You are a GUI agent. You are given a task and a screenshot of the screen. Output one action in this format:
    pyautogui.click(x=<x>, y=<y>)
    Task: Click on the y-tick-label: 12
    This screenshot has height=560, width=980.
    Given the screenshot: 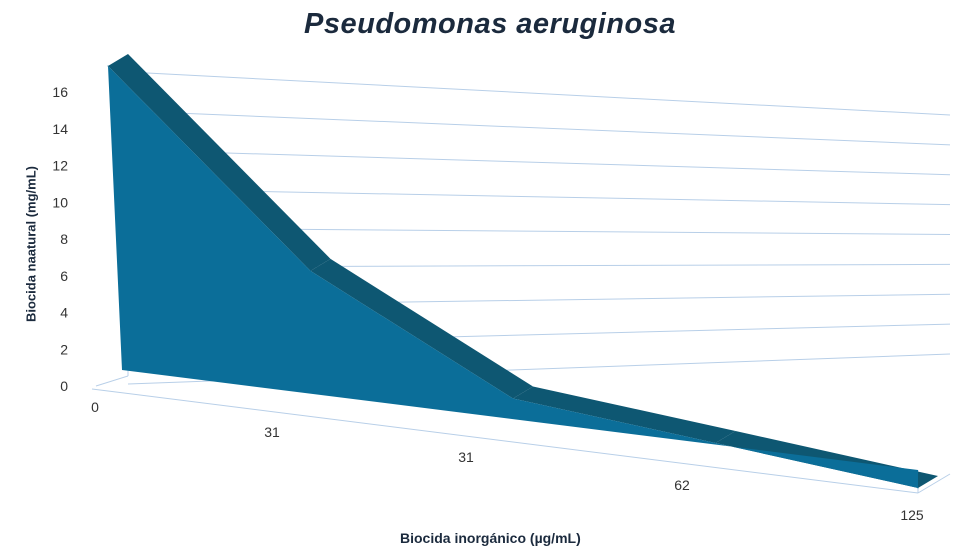 What is the action you would take?
    pyautogui.click(x=60, y=166)
    